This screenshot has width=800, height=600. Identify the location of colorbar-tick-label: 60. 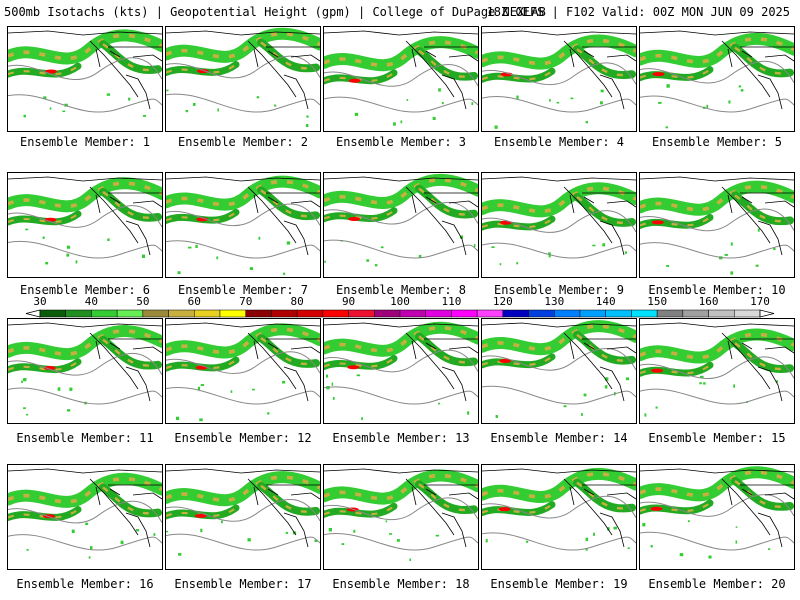
(194, 301).